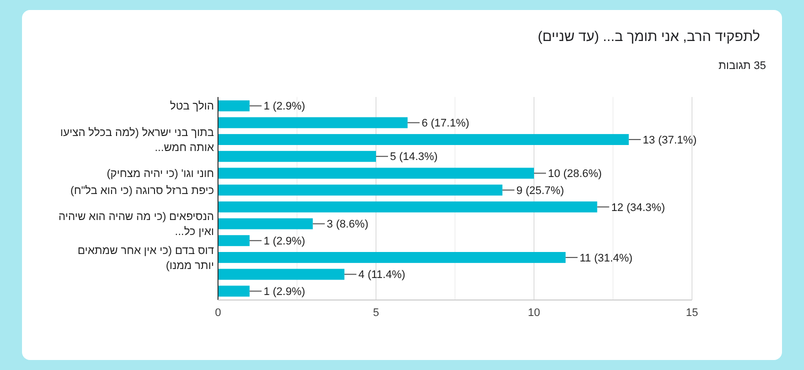 The image size is (804, 370). What do you see at coordinates (347, 224) in the screenshot?
I see `data-label: 3 (8.6%)` at bounding box center [347, 224].